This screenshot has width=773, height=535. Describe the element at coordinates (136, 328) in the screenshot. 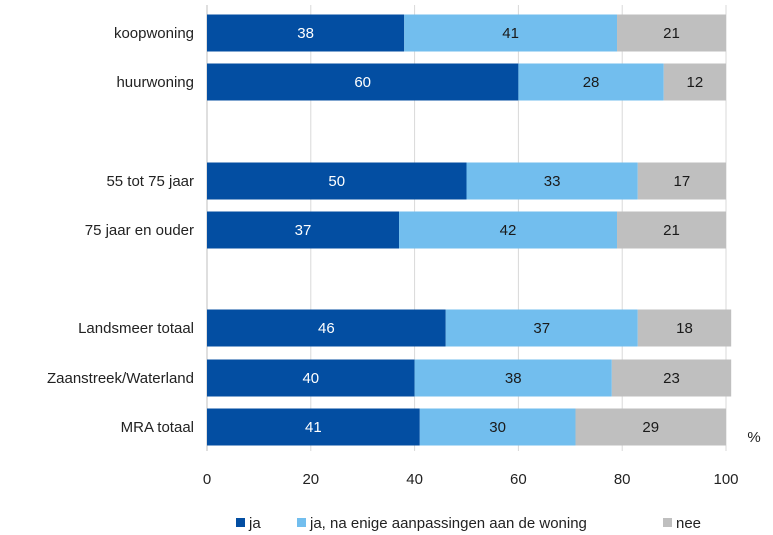

I see `category-label: Landsmeer totaal` at that location.